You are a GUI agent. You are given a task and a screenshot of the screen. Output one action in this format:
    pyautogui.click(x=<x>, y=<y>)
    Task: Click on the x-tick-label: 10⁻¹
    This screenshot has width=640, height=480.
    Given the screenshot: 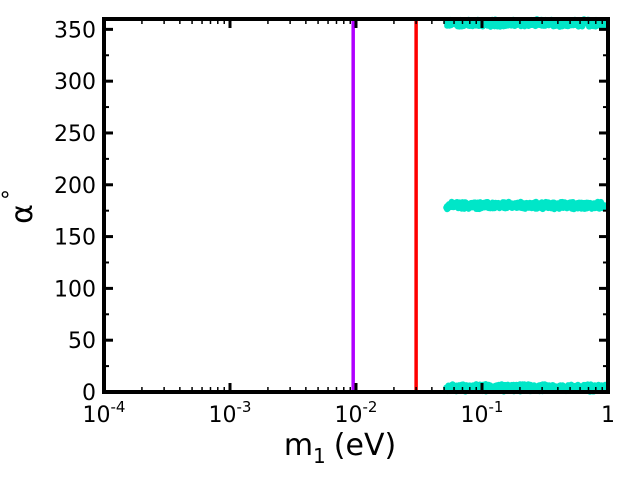 What is the action you would take?
    pyautogui.click(x=482, y=413)
    